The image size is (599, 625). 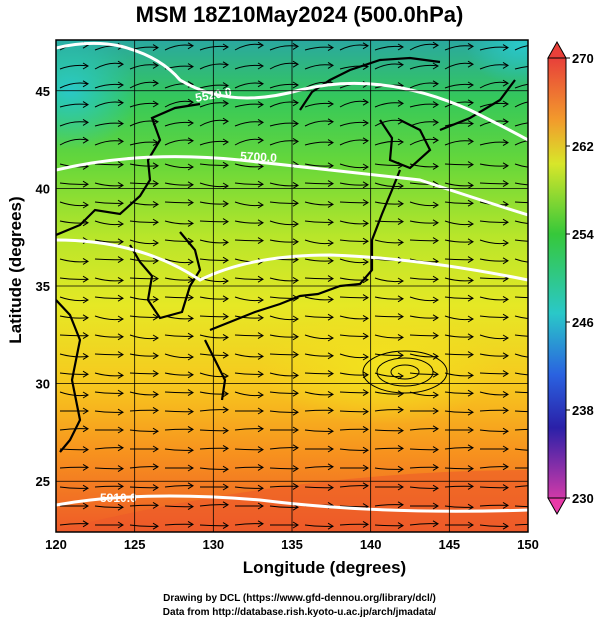 I want to click on colorbar-bottom-arrow, so click(x=557, y=506).